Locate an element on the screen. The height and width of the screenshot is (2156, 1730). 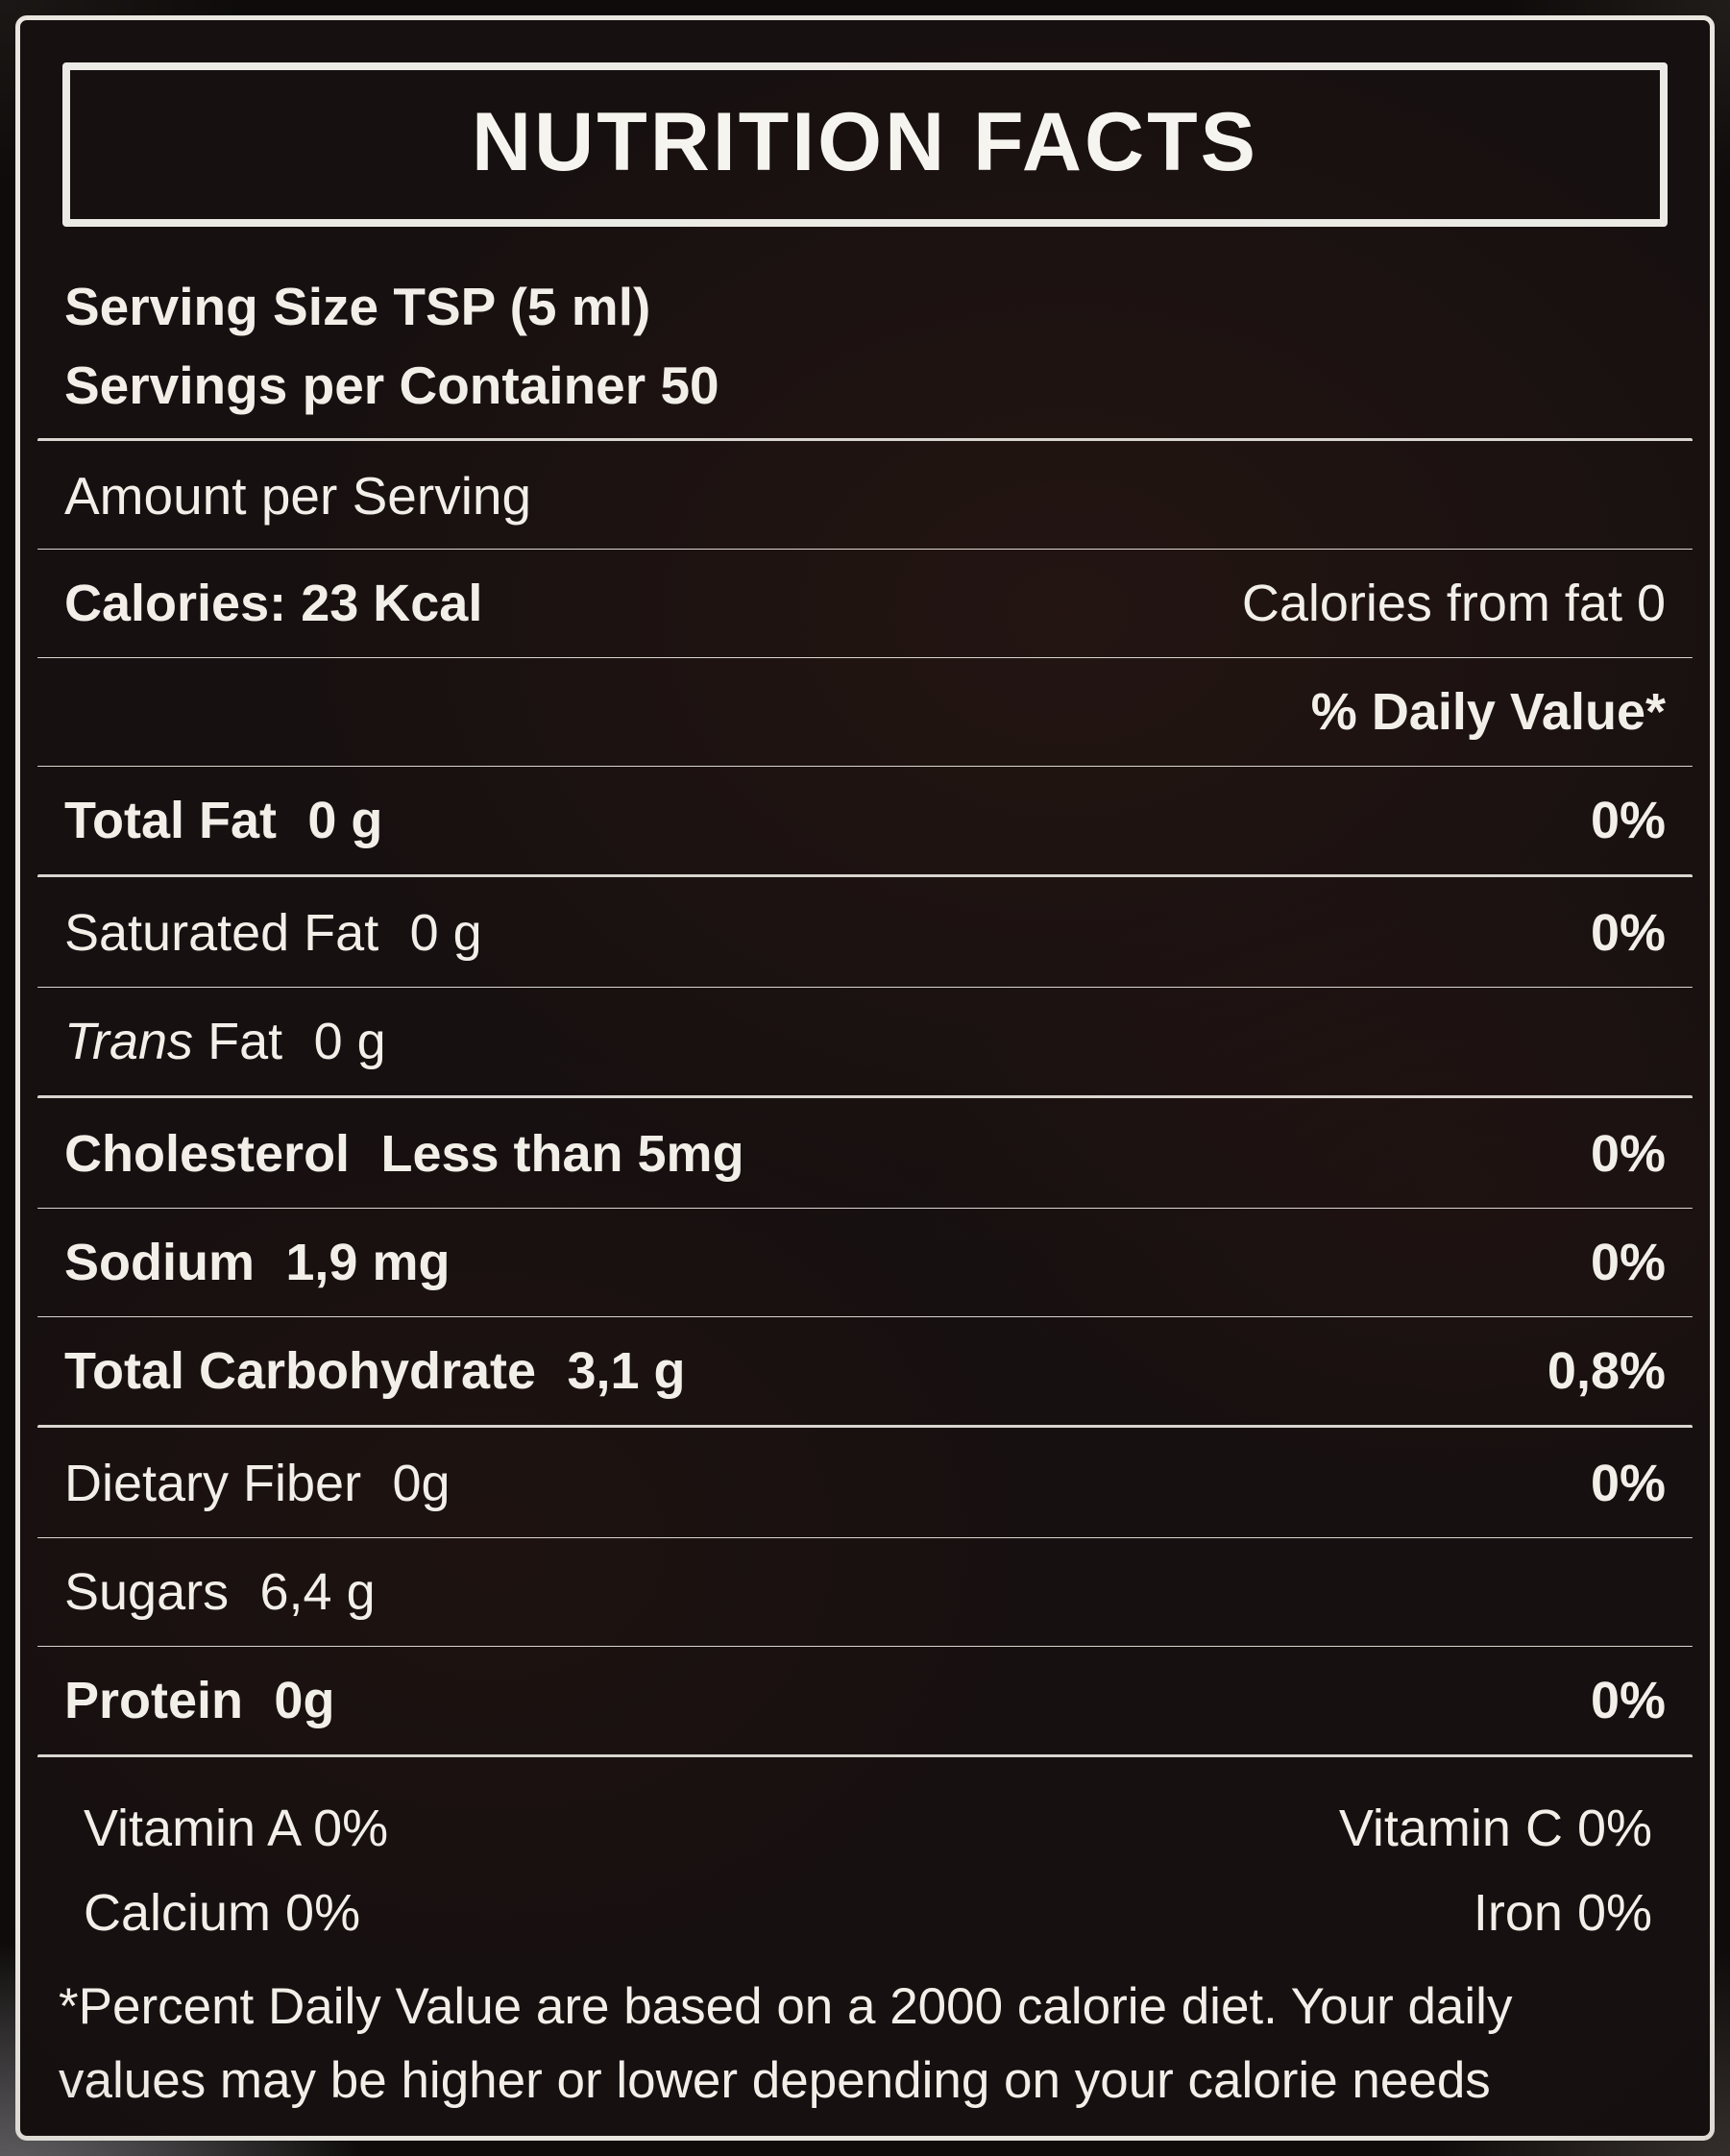
calories-value: 23 Kcal is located at coordinates (392, 603).